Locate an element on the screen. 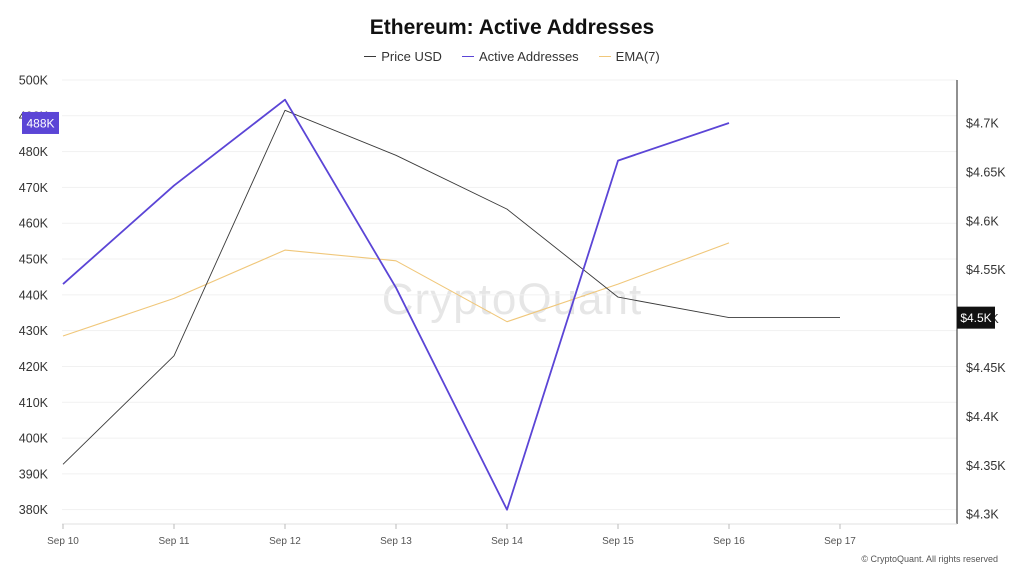 Image resolution: width=1024 pixels, height=576 pixels. y-right-tick-label: $4.45K is located at coordinates (986, 368).